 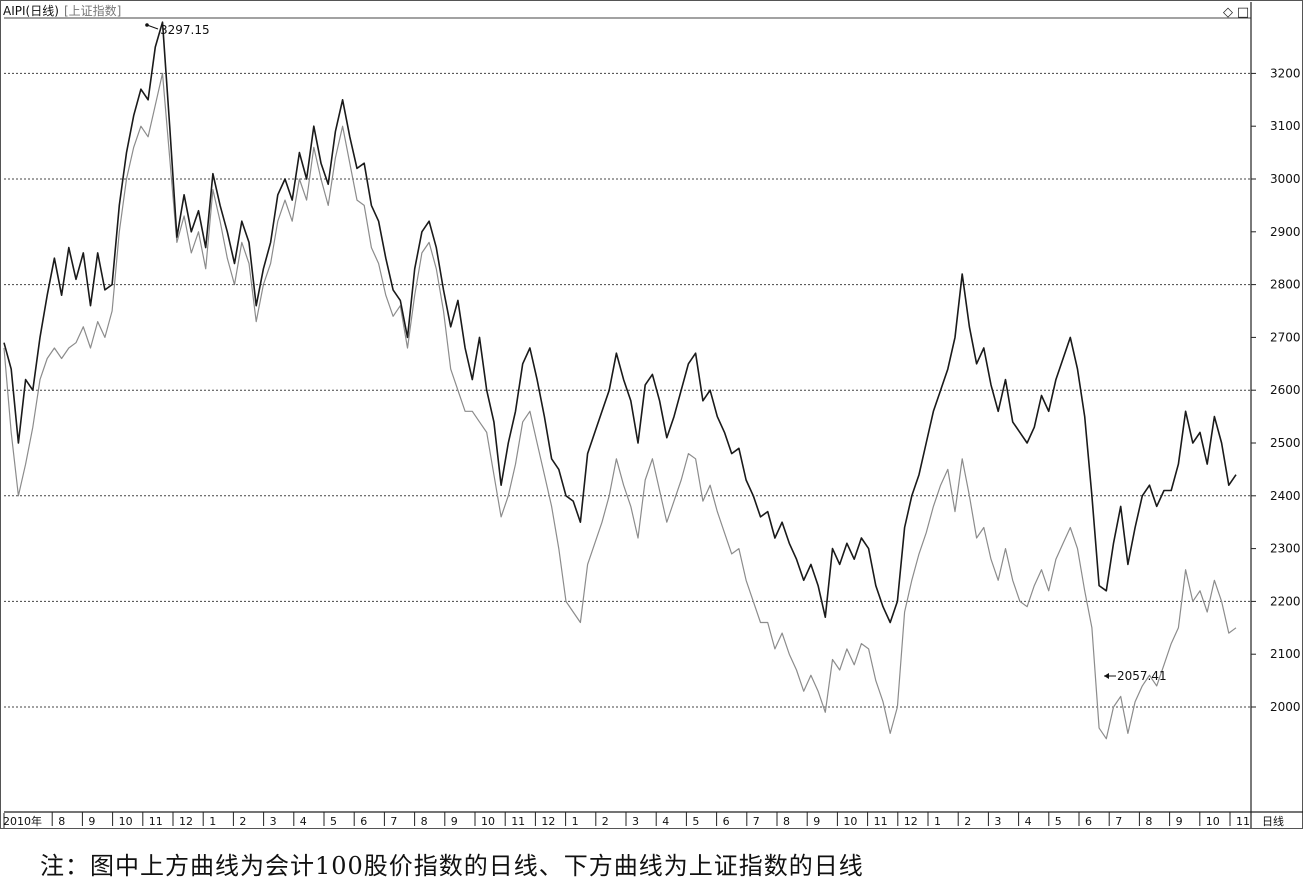 What do you see at coordinates (1142, 676) in the screenshot?
I see `annotation-low-label: 2057.41` at bounding box center [1142, 676].